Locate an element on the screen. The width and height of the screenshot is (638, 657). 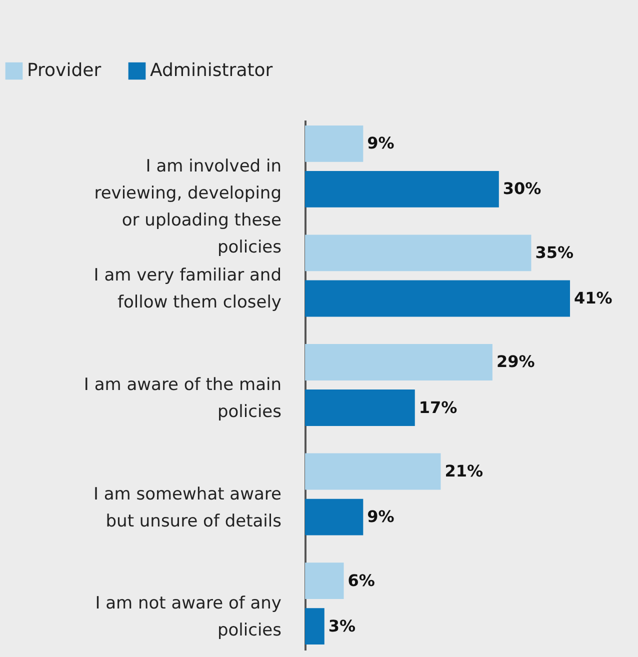
data-label: 3% is located at coordinates (342, 626).